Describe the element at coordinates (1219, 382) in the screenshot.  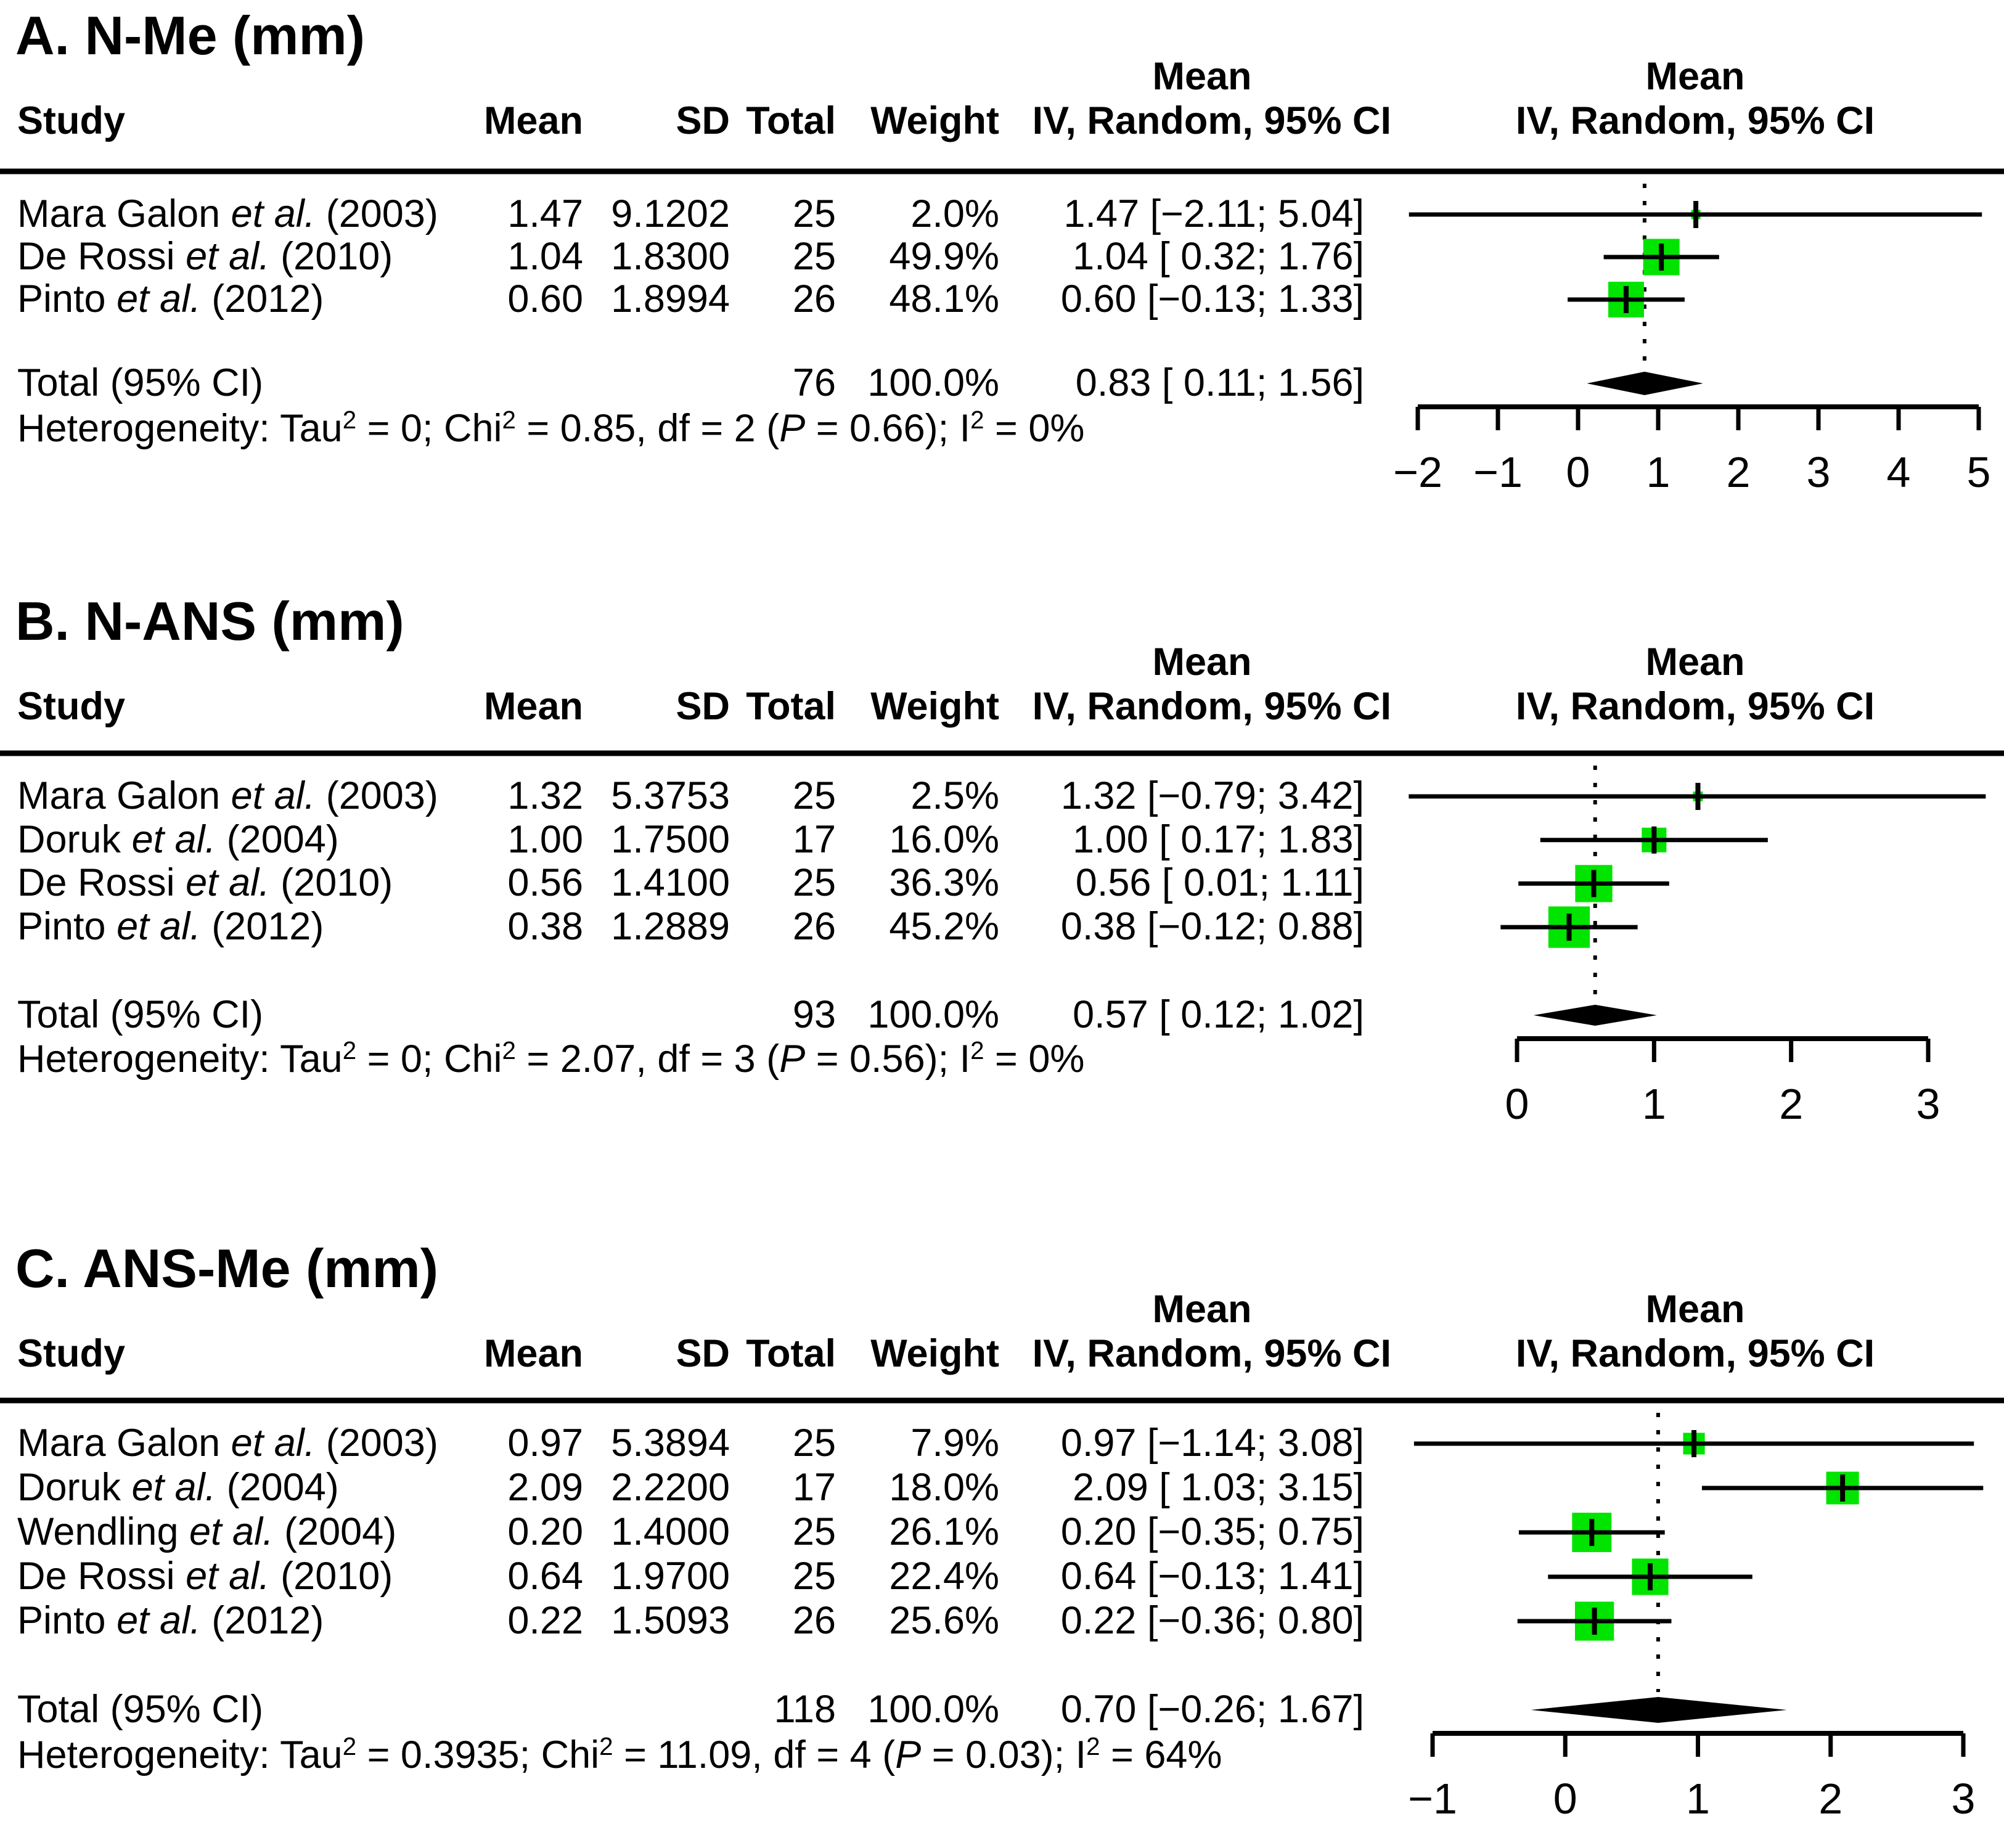
I see `total-effect-cell: 0.83 [ 0.11; 1.56]` at that location.